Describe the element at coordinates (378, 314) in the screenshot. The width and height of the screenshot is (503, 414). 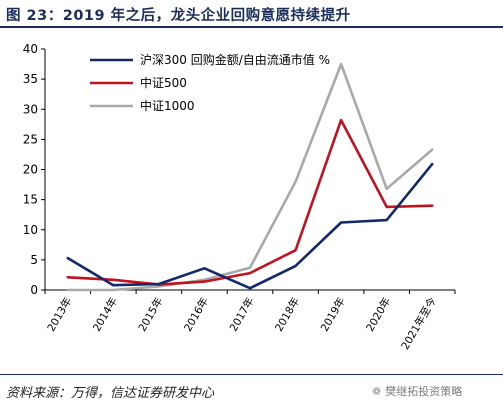
I see `x-tick-label: 2020年` at that location.